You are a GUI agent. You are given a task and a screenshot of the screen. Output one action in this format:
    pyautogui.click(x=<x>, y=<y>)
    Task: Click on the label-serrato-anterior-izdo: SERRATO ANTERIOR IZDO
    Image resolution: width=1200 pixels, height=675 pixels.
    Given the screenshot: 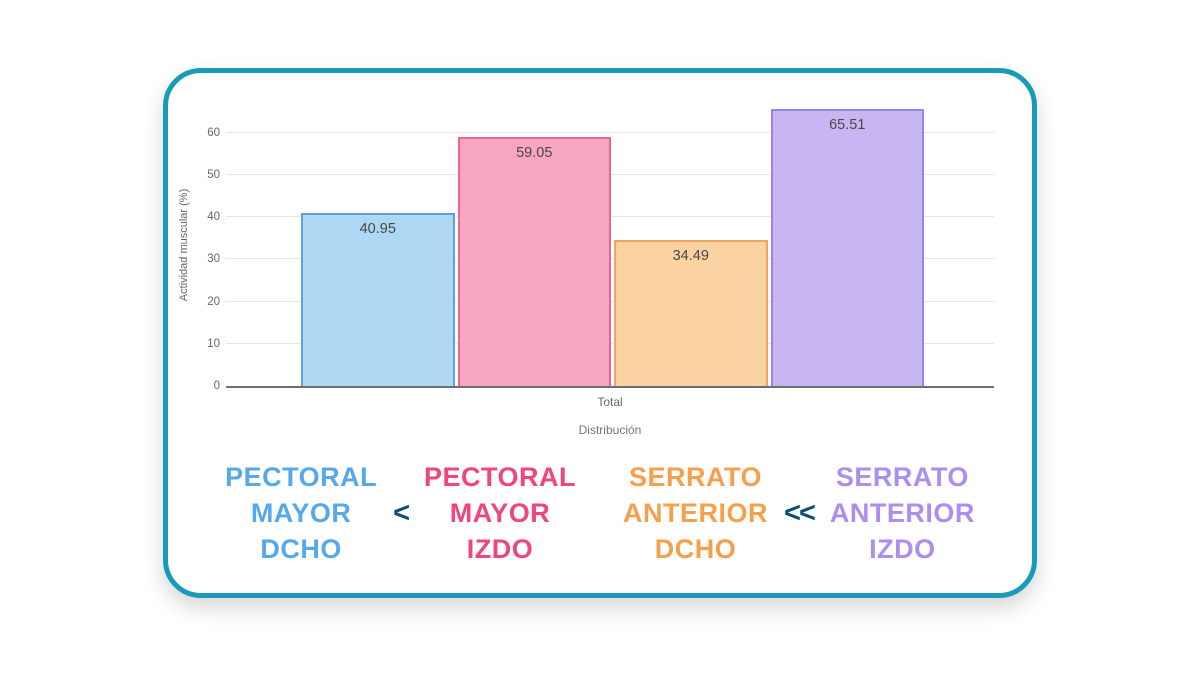 What is the action you would take?
    pyautogui.click(x=902, y=513)
    